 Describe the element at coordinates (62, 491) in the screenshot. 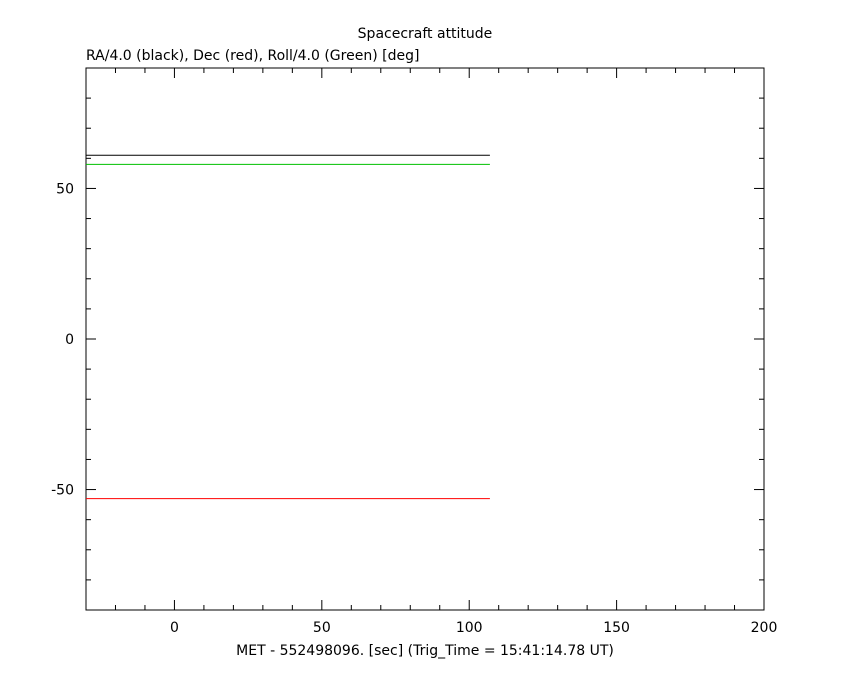

I see `y-tick-label: -50` at that location.